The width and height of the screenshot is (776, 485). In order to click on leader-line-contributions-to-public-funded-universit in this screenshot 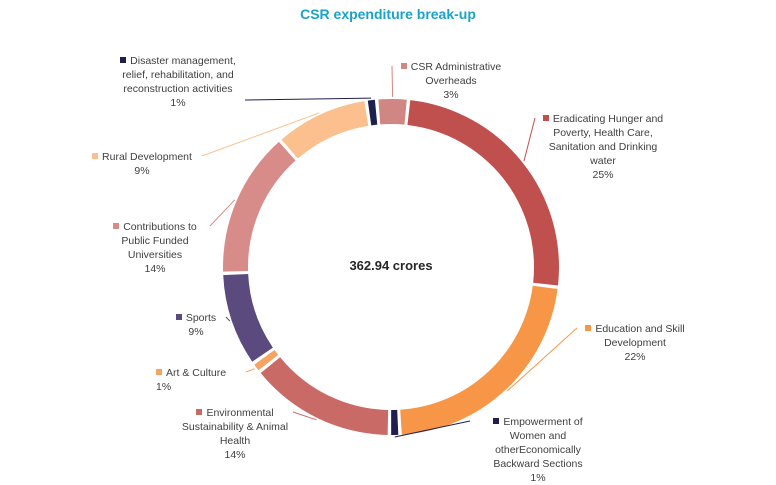, I will do `click(222, 213)`.